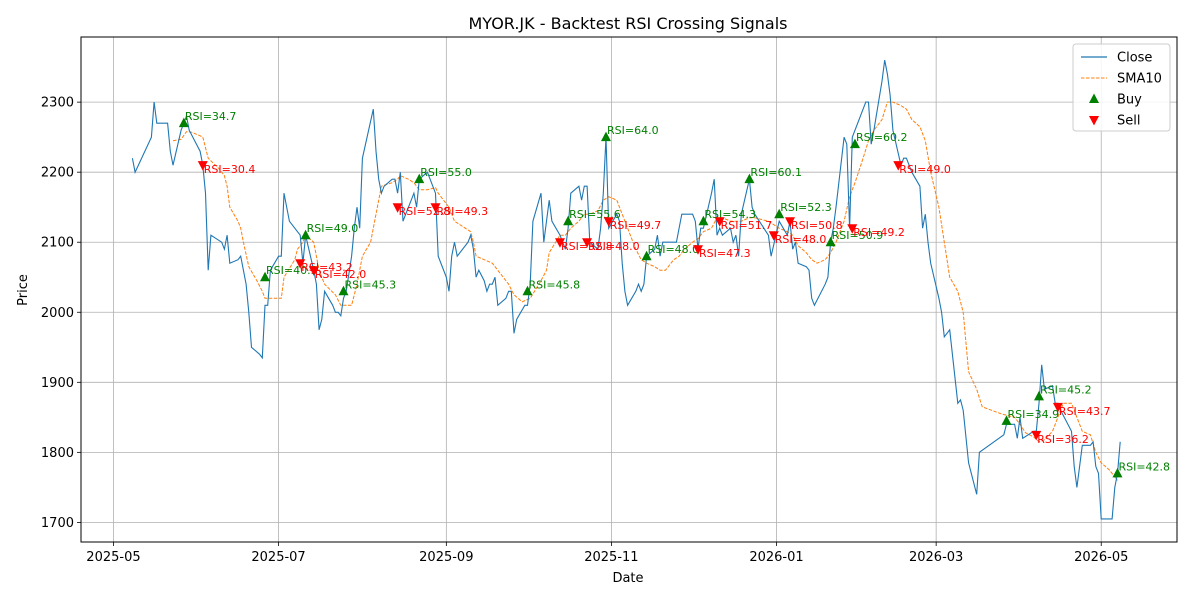 Image resolution: width=1200 pixels, height=600 pixels. What do you see at coordinates (636, 225) in the screenshot?
I see `sell-signal-label: RSI=49.7` at bounding box center [636, 225].